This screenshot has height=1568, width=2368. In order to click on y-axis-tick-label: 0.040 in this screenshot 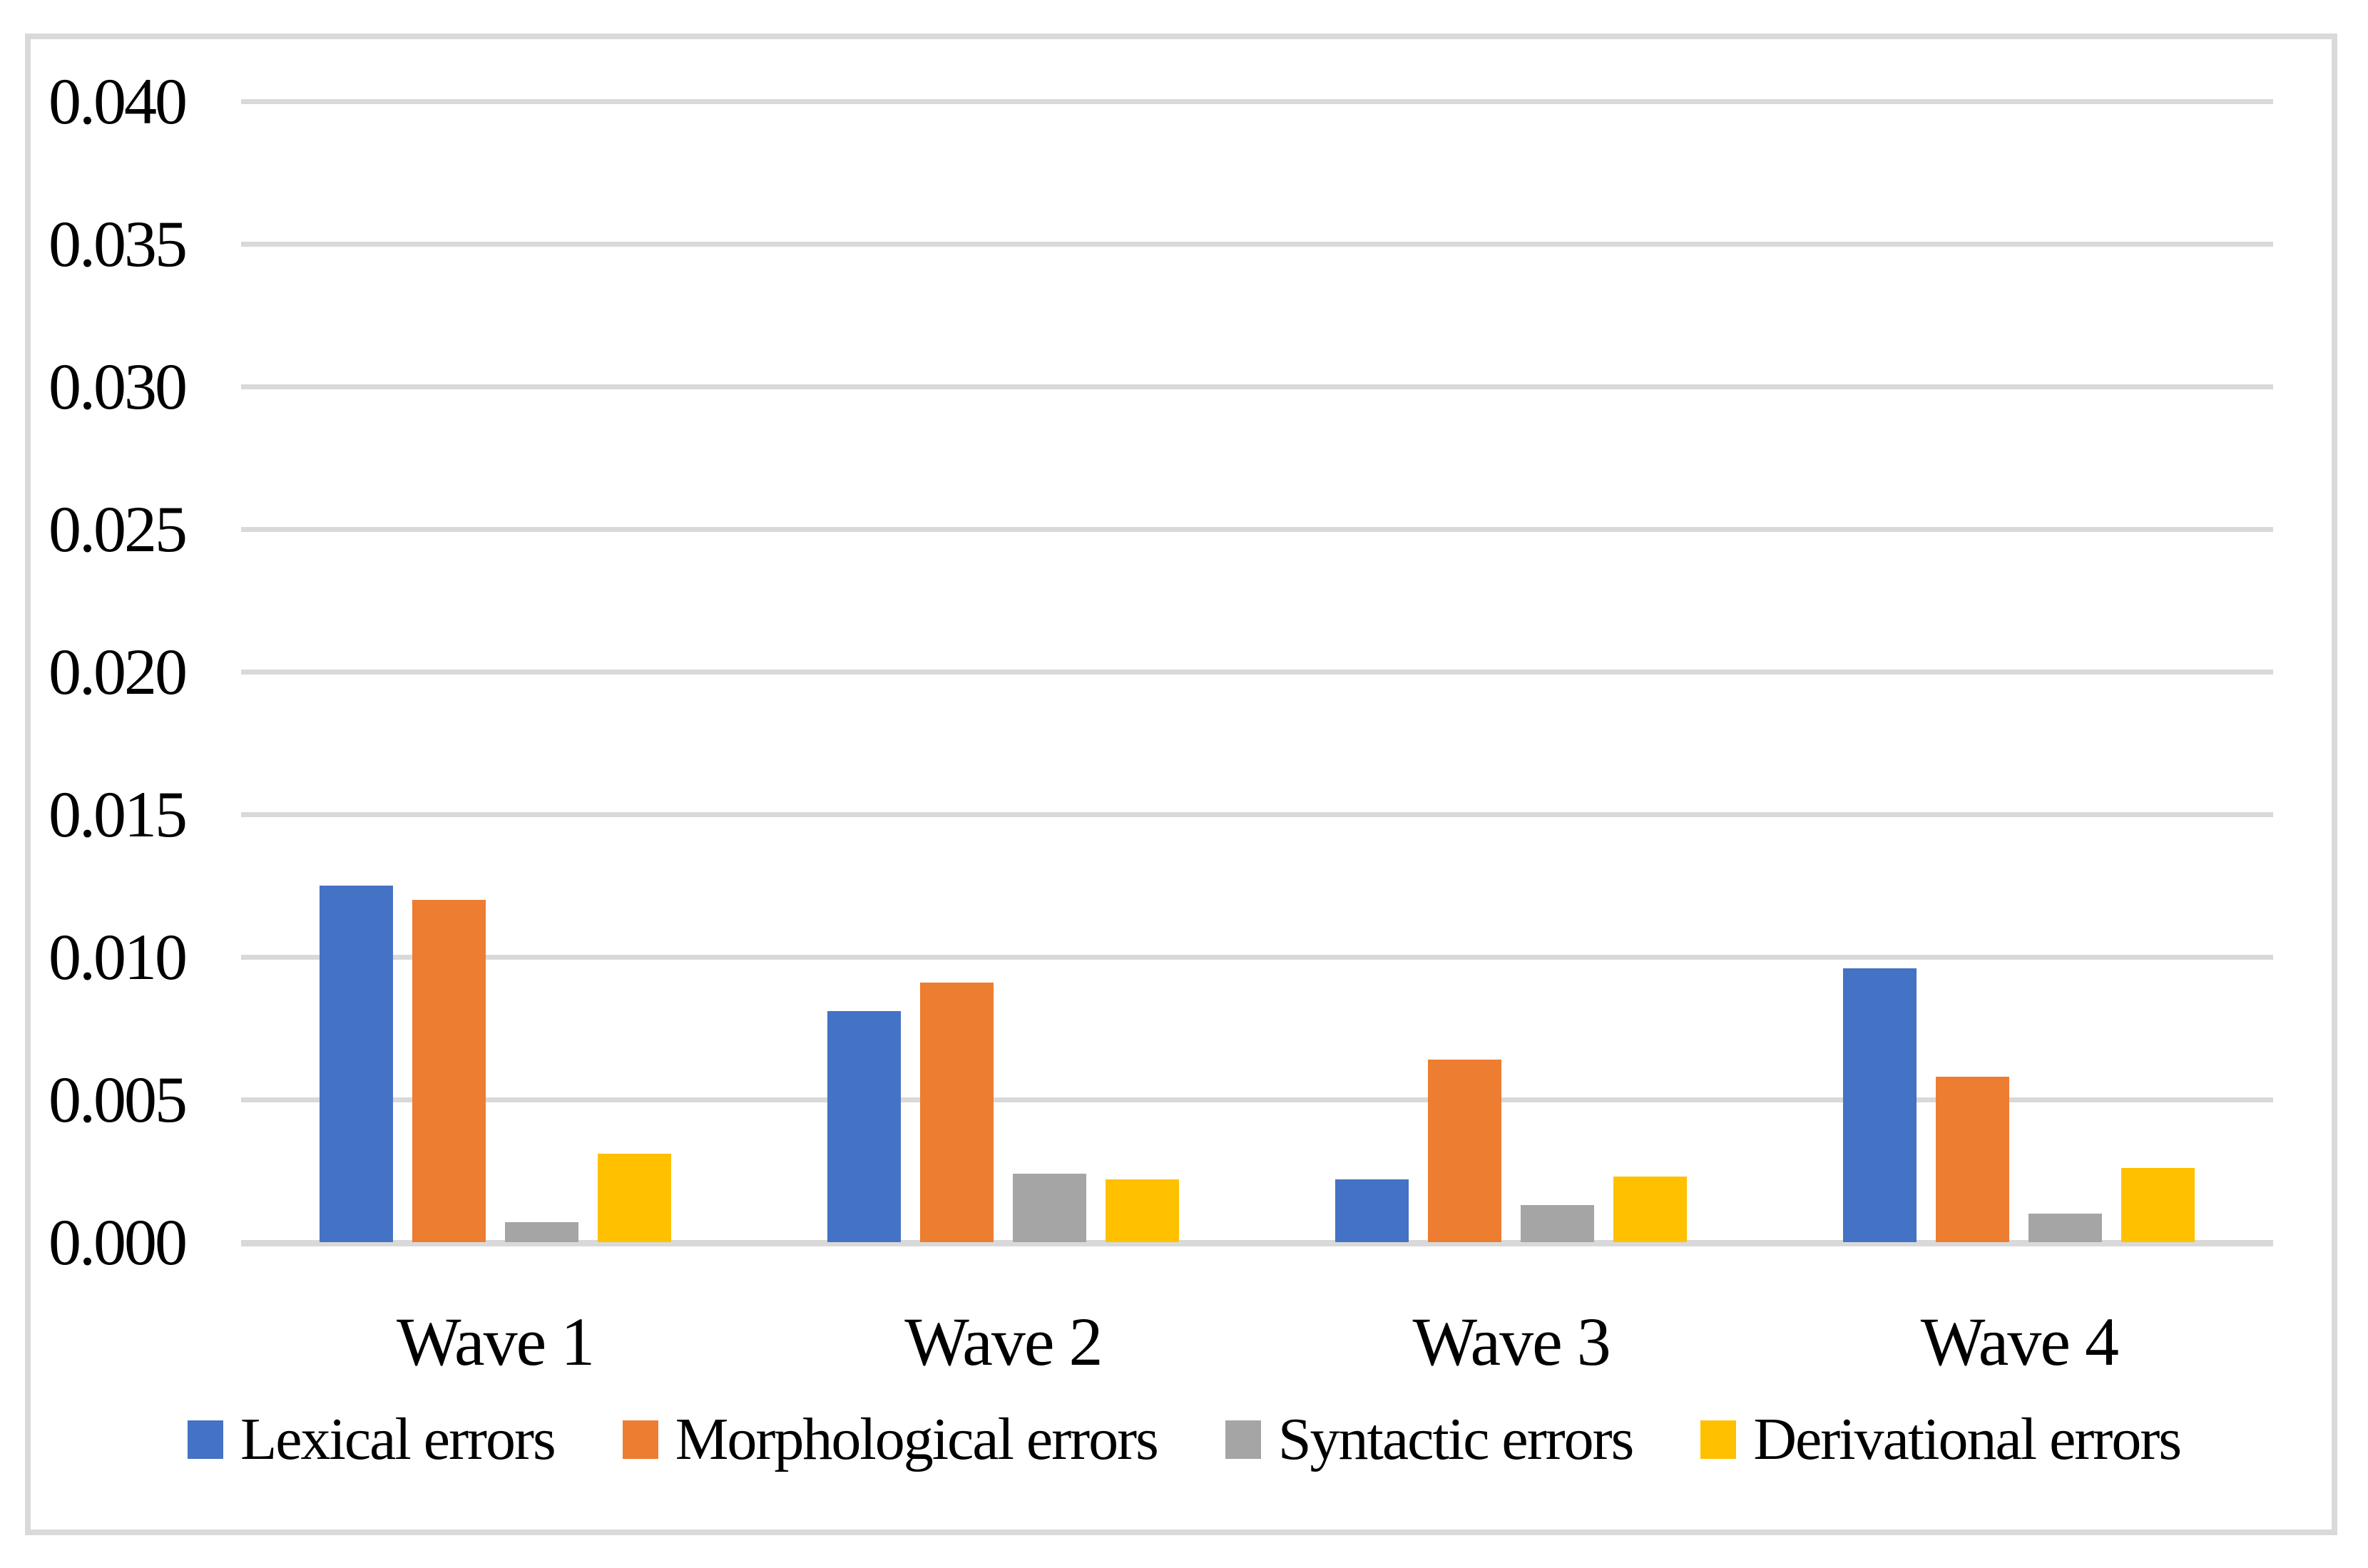, I will do `click(119, 101)`.